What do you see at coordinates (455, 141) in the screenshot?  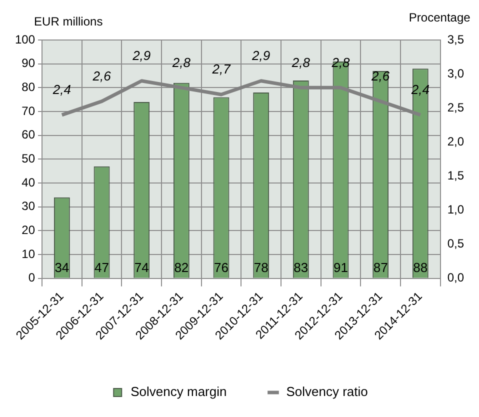 I see `y2-tick-label: 2,0` at bounding box center [455, 141].